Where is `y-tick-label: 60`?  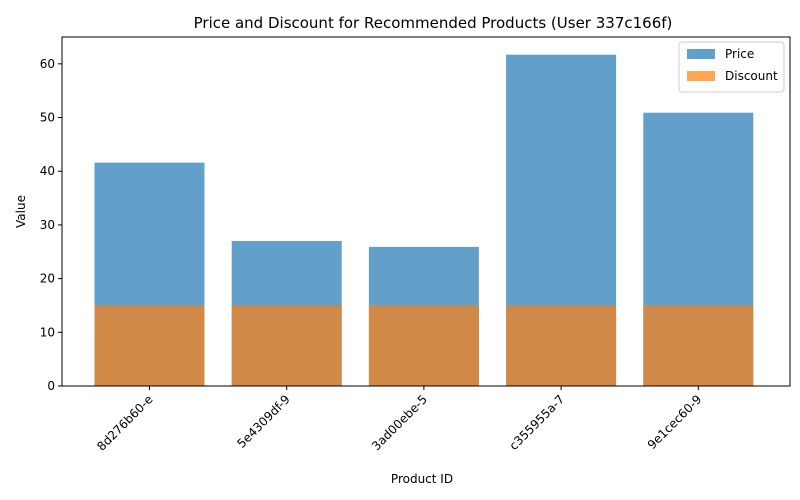
y-tick-label: 60 is located at coordinates (47, 64).